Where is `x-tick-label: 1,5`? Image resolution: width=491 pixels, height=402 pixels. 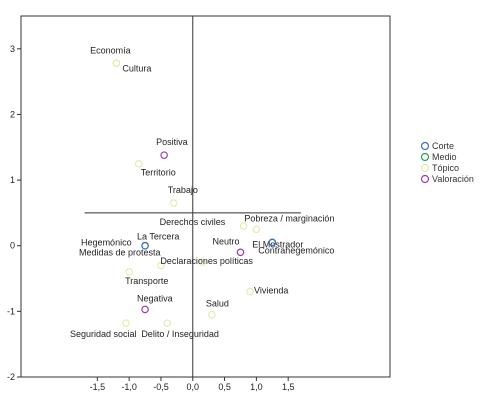 x-tick-label: 1,5 is located at coordinates (288, 387).